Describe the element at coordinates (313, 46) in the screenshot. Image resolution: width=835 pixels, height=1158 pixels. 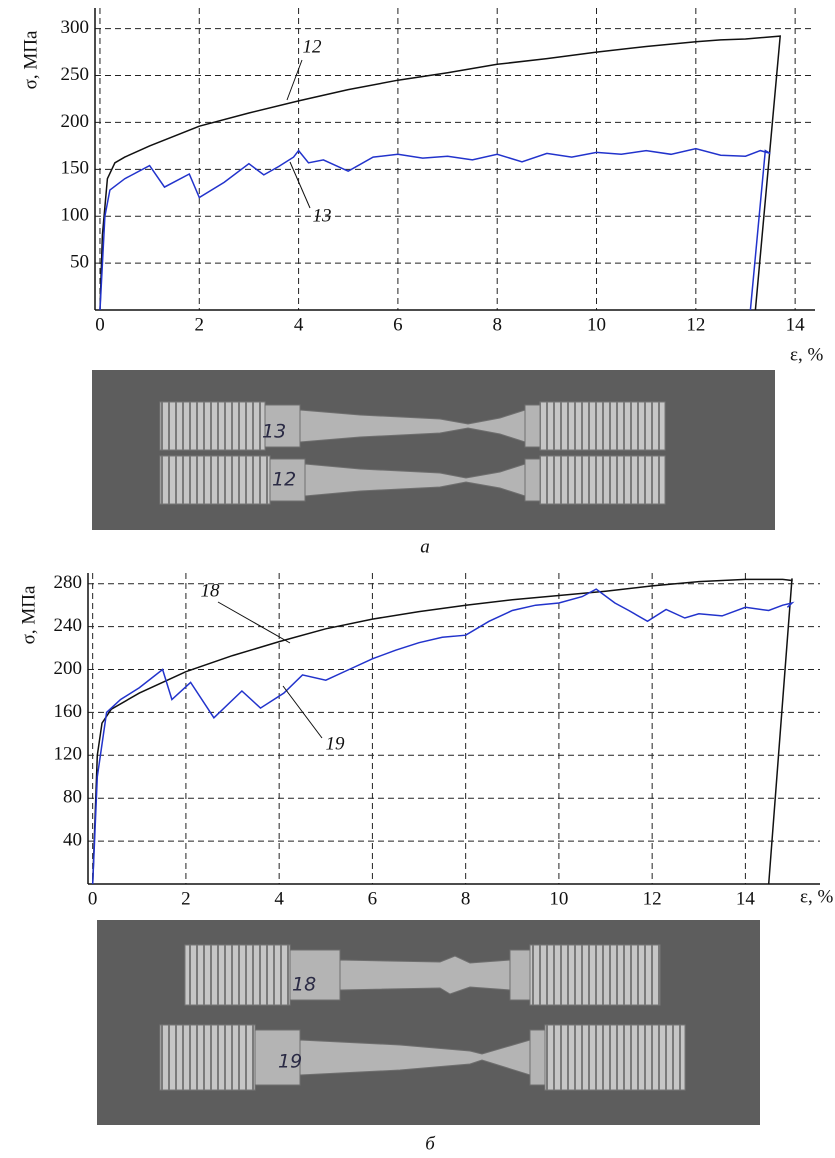
I see `series-label: 12` at that location.